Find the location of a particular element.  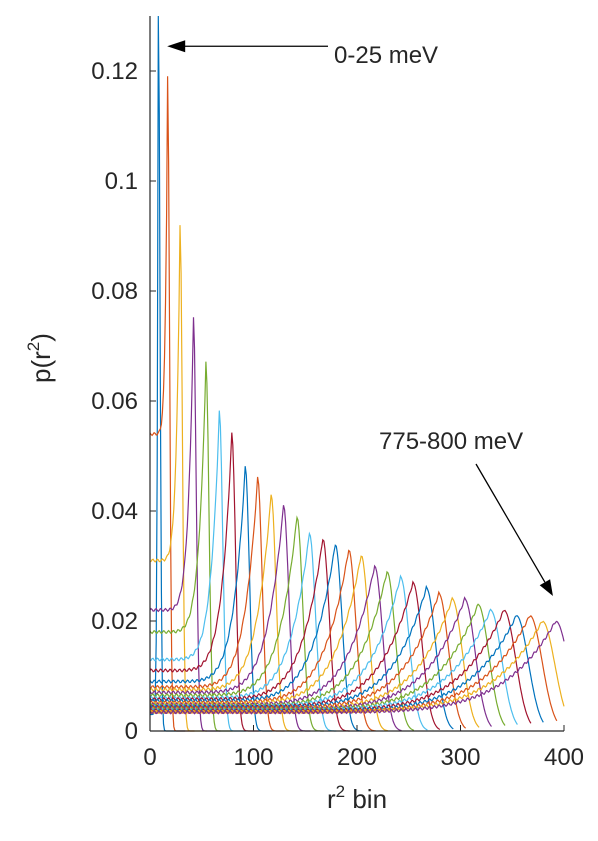

y-tick-label: 0 is located at coordinates (131, 731).